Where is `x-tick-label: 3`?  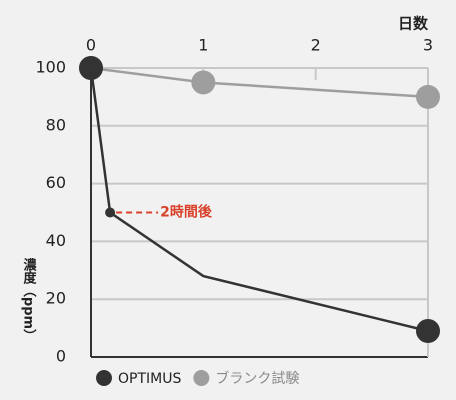 x-tick-label: 3 is located at coordinates (428, 45).